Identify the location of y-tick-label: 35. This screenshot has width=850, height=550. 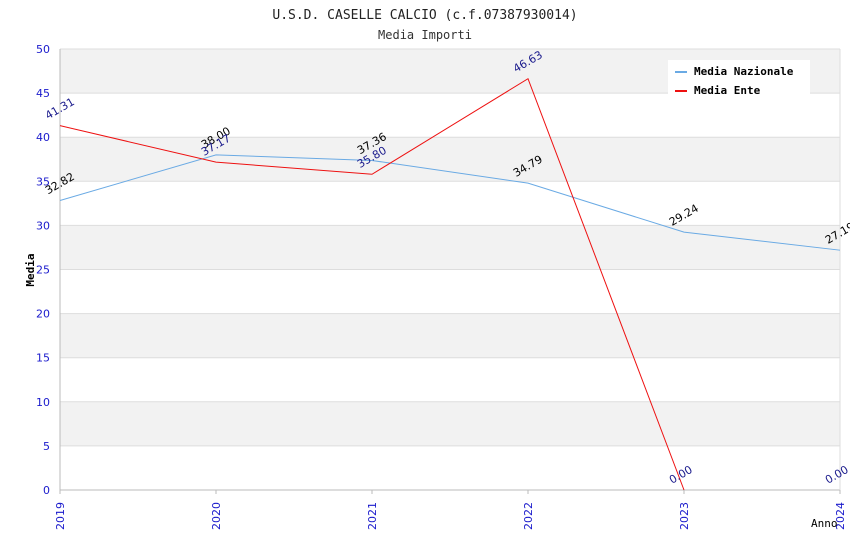
(43, 181).